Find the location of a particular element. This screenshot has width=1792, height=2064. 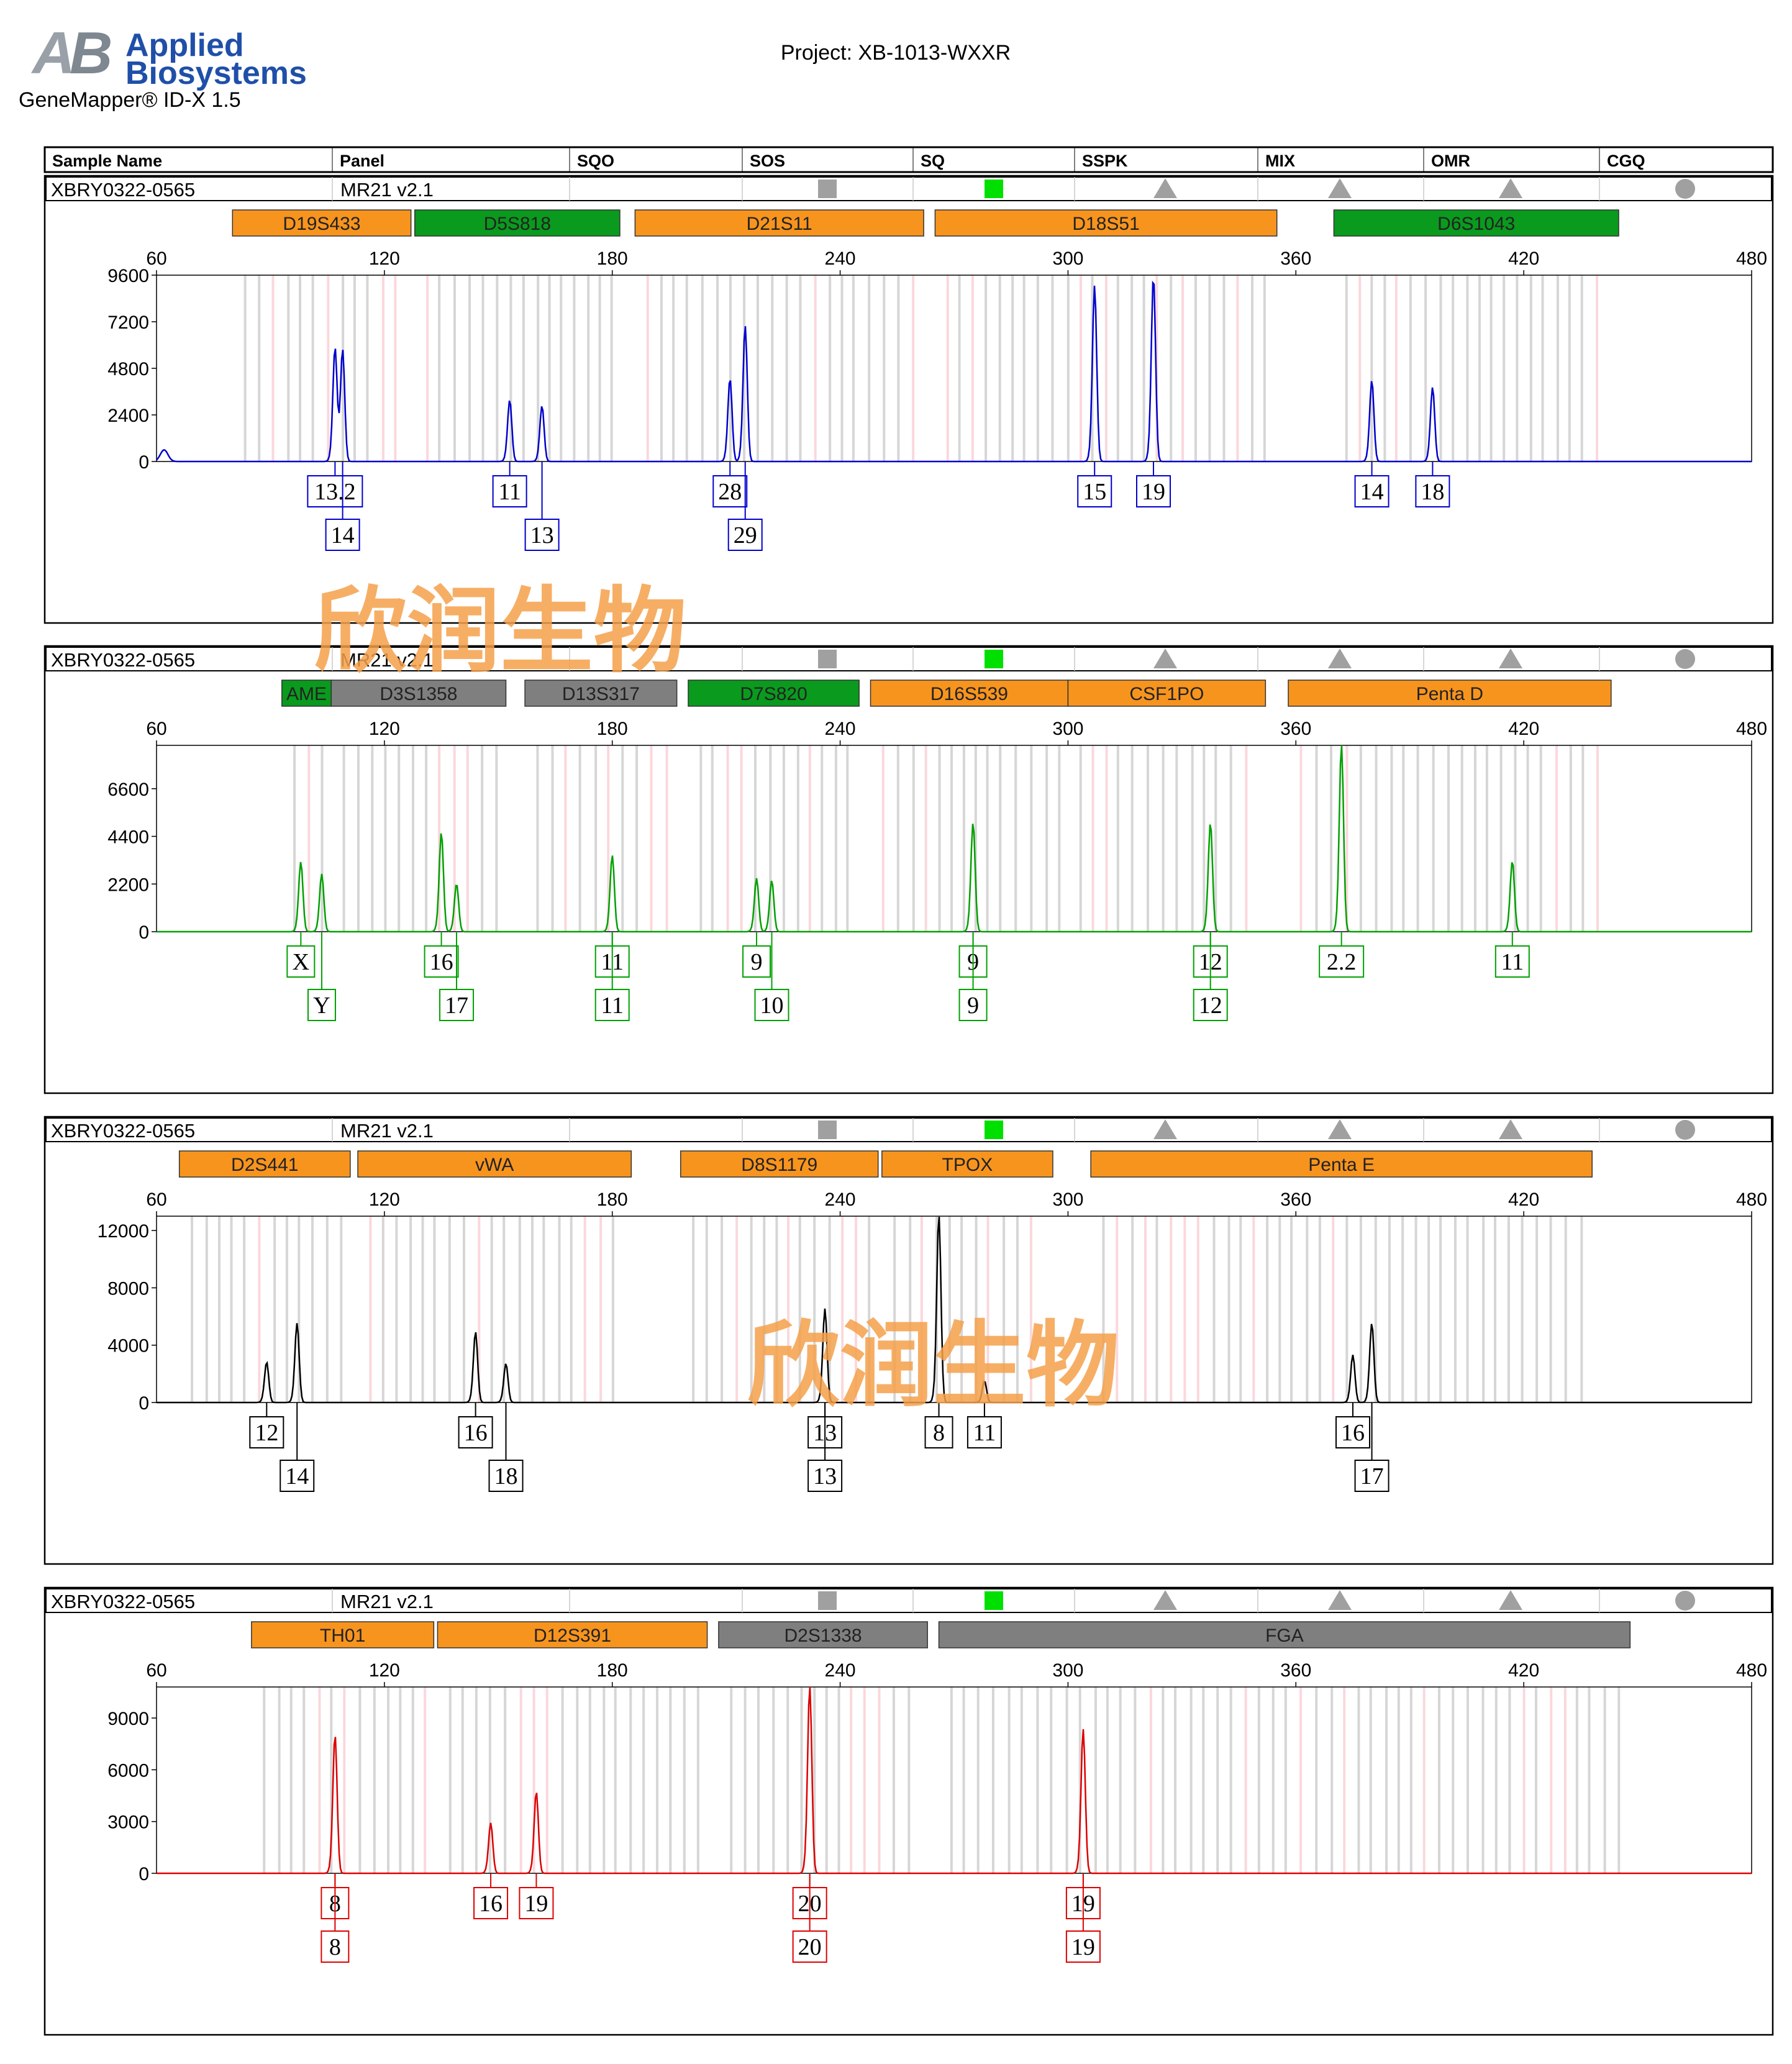

allele-call: 13.2 is located at coordinates (335, 484).